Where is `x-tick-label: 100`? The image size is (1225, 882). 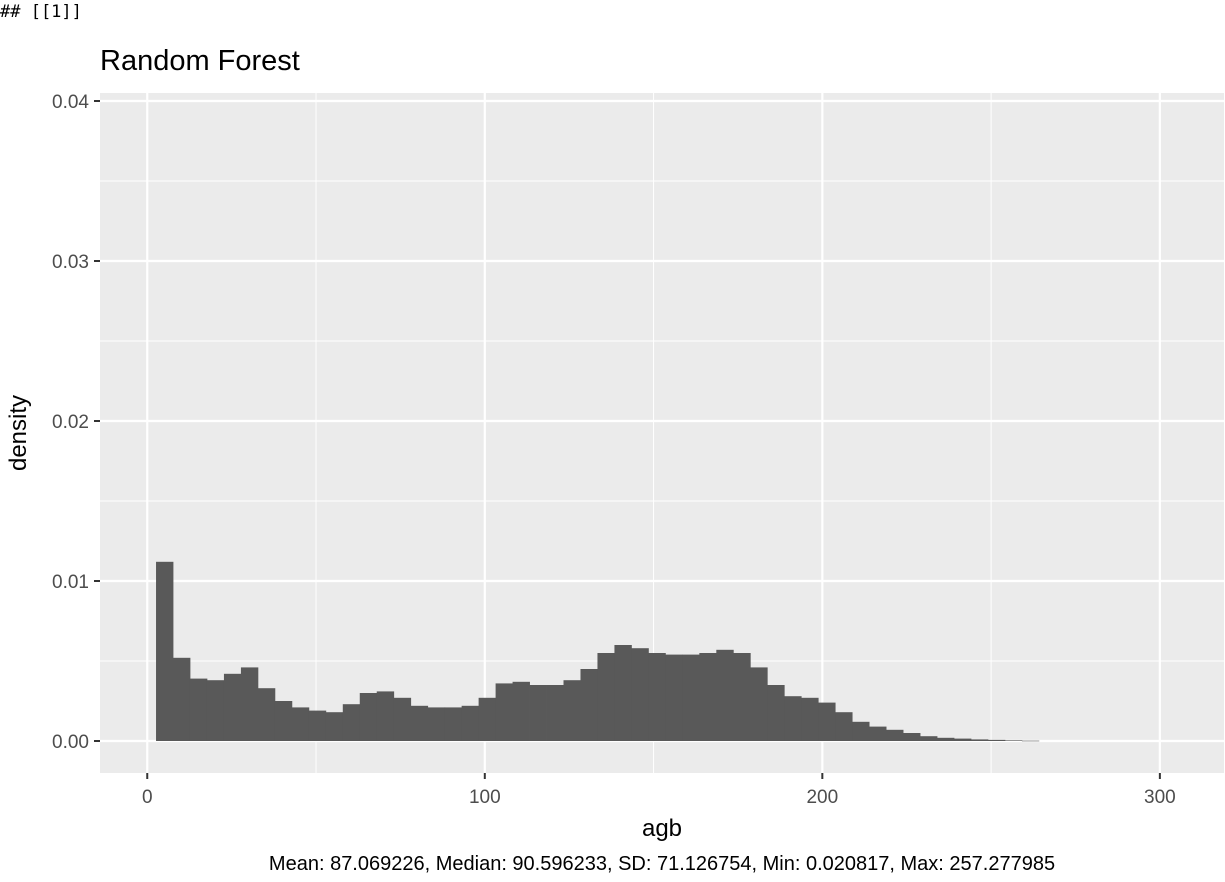
x-tick-label: 100 is located at coordinates (485, 797).